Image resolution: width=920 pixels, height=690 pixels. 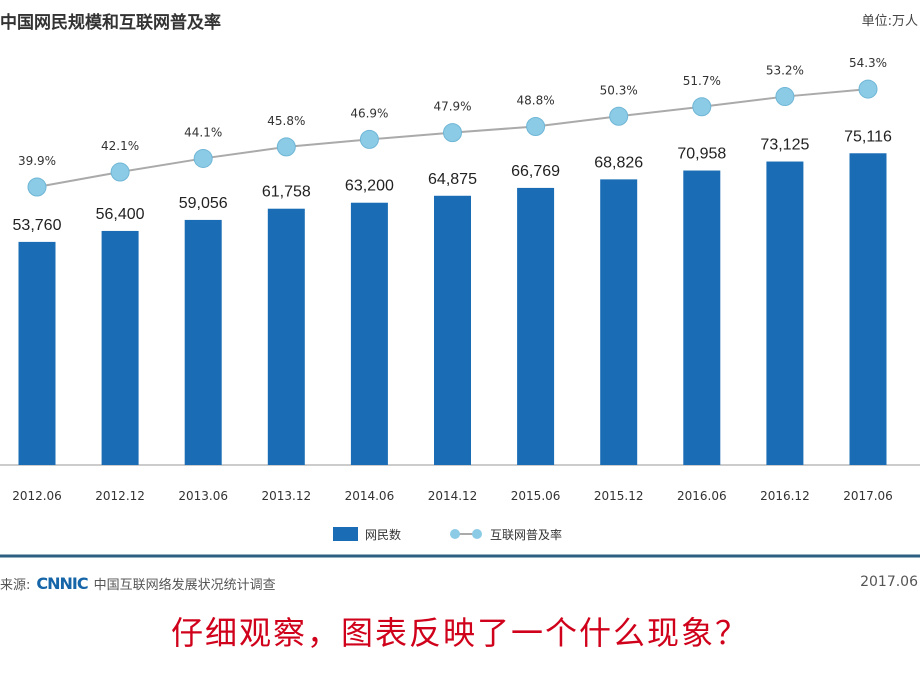 What do you see at coordinates (536, 100) in the screenshot?
I see `rate-label: 48.8%` at bounding box center [536, 100].